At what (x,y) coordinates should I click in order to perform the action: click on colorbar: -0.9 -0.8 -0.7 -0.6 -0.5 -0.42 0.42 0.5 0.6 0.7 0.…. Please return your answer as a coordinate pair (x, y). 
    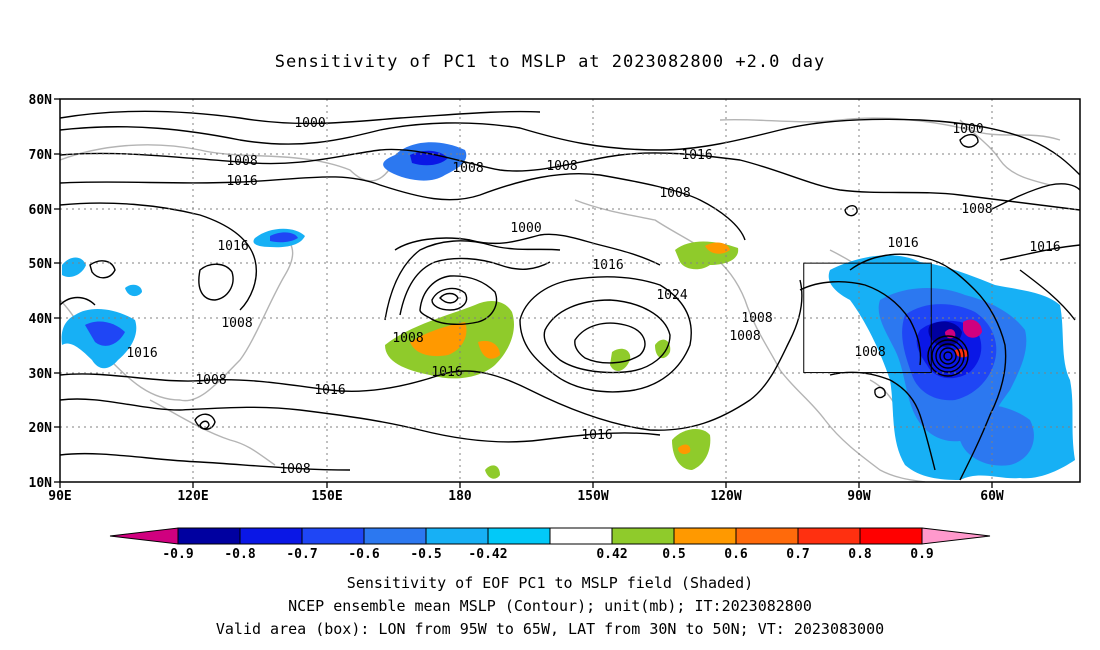
    Looking at the image, I should click on (550, 544).